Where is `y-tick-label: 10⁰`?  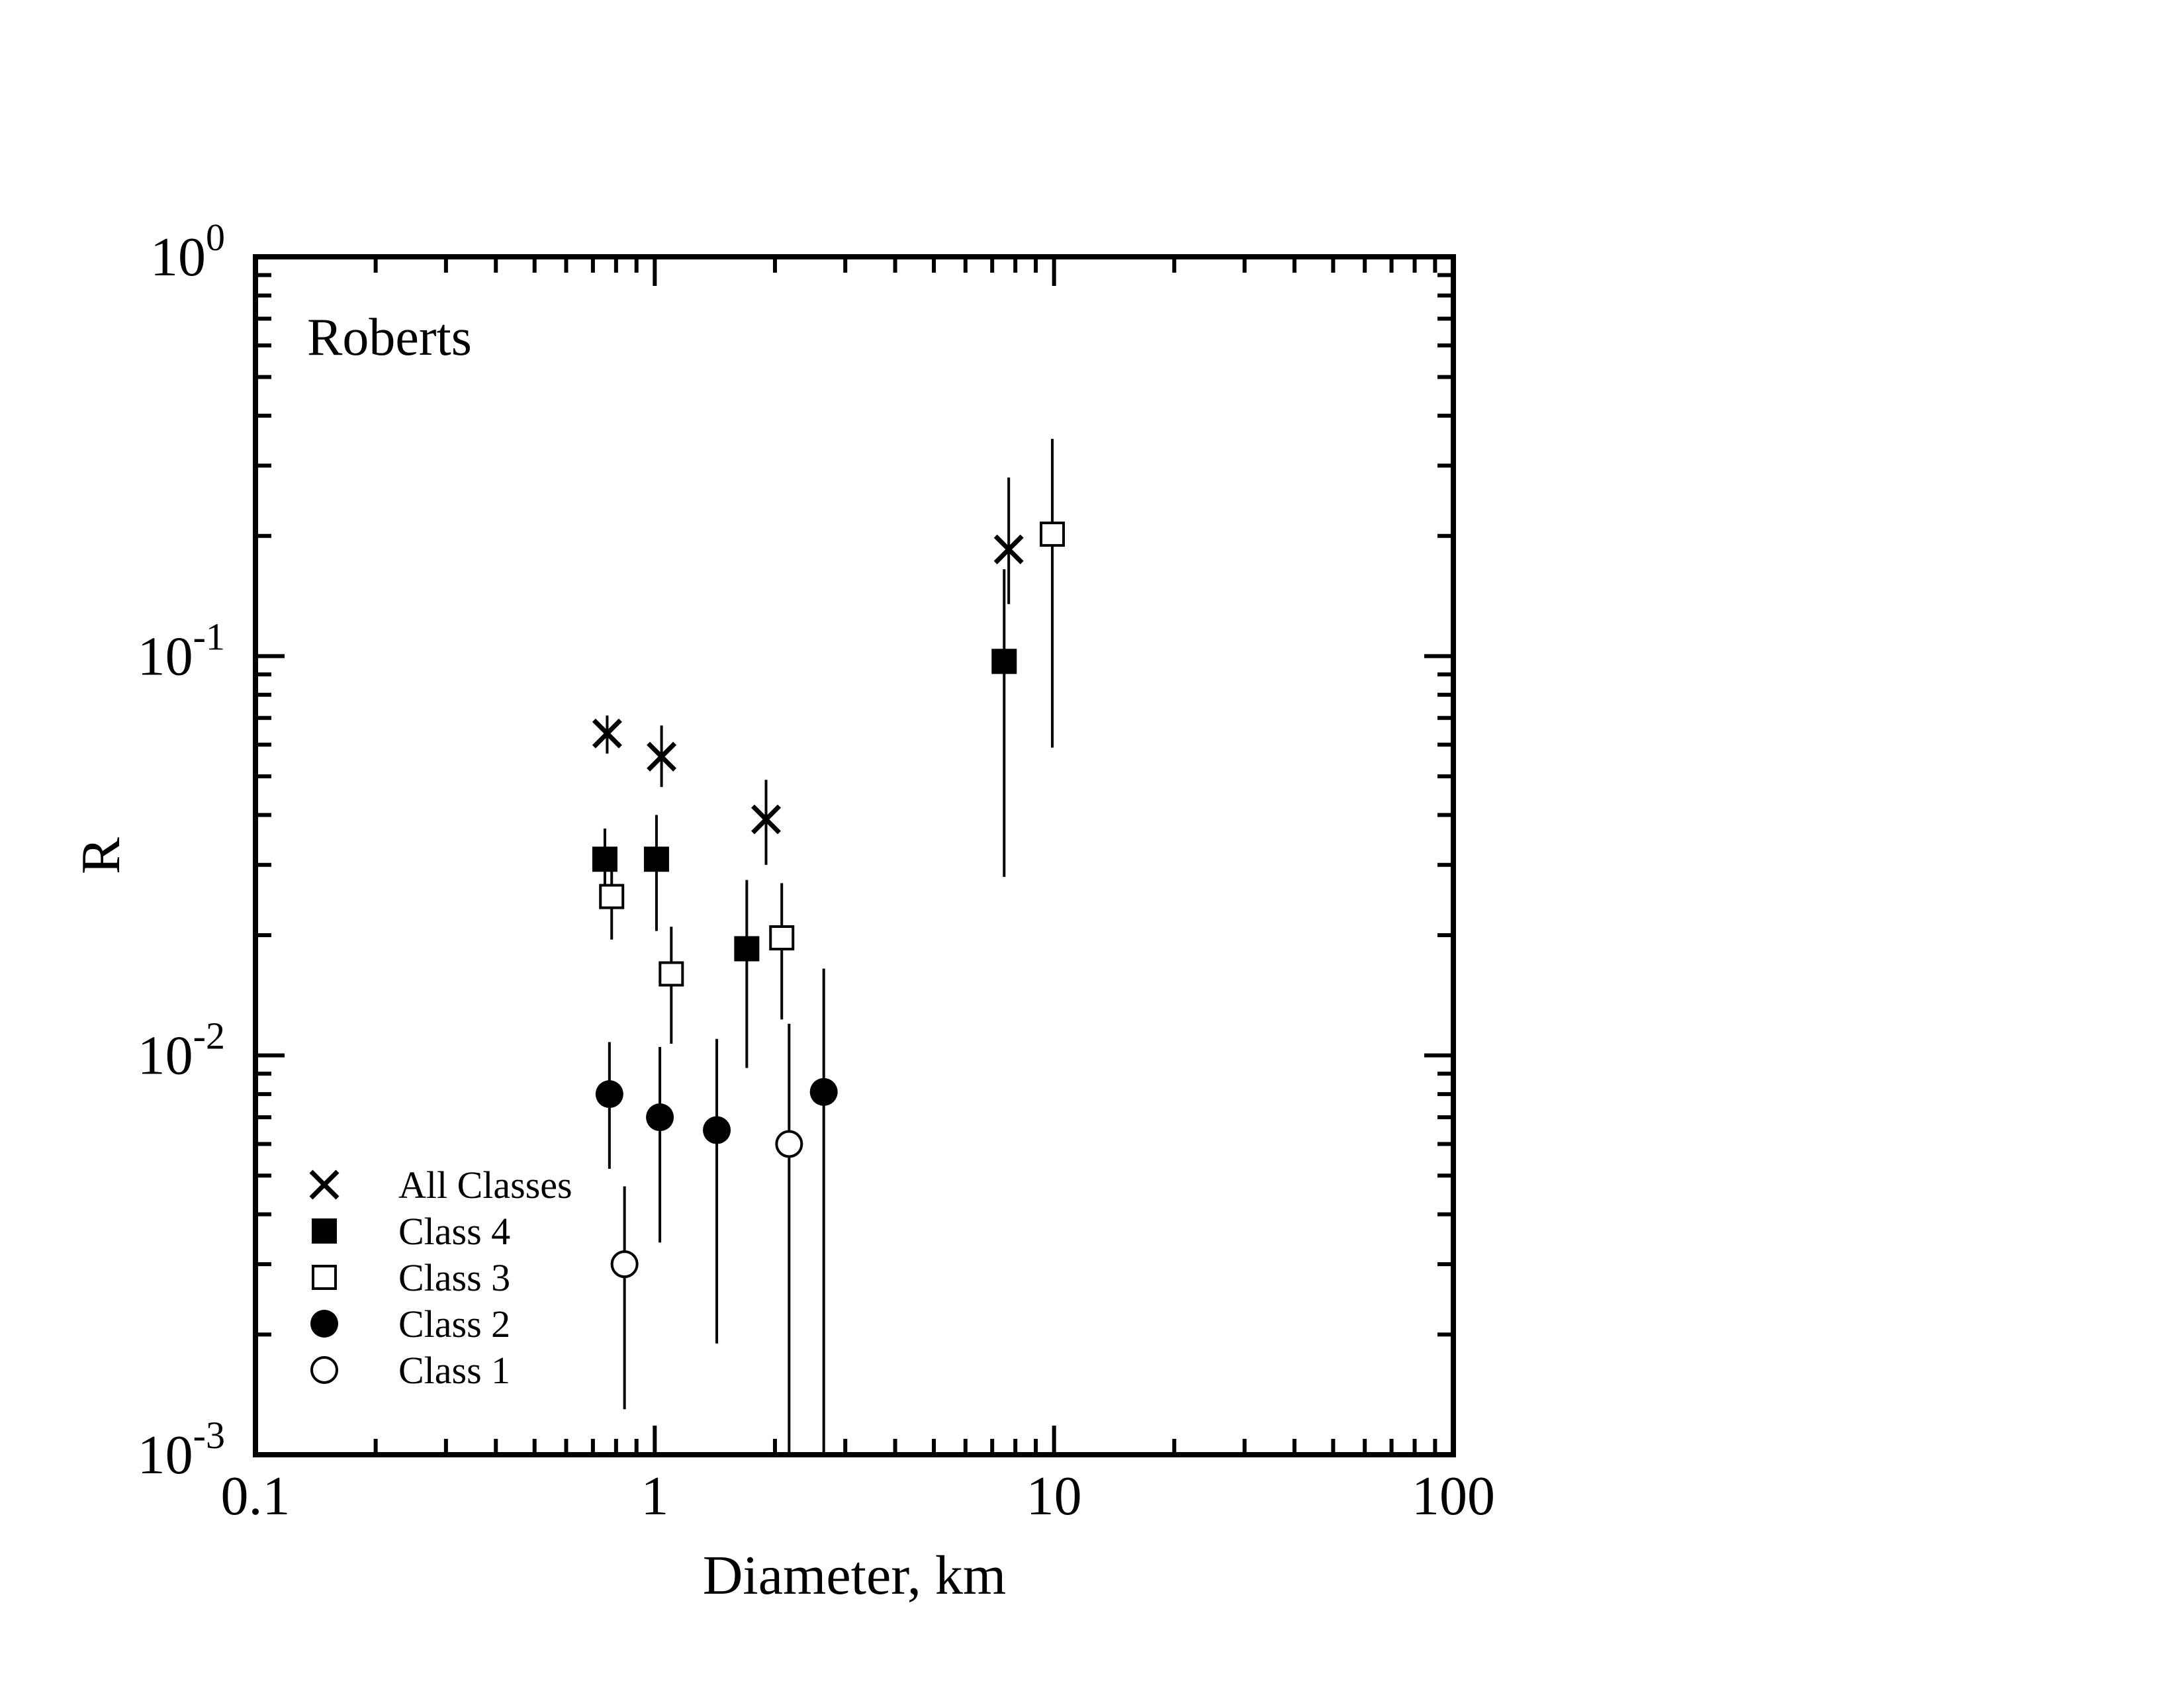
y-tick-label: 10⁰ is located at coordinates (187, 252).